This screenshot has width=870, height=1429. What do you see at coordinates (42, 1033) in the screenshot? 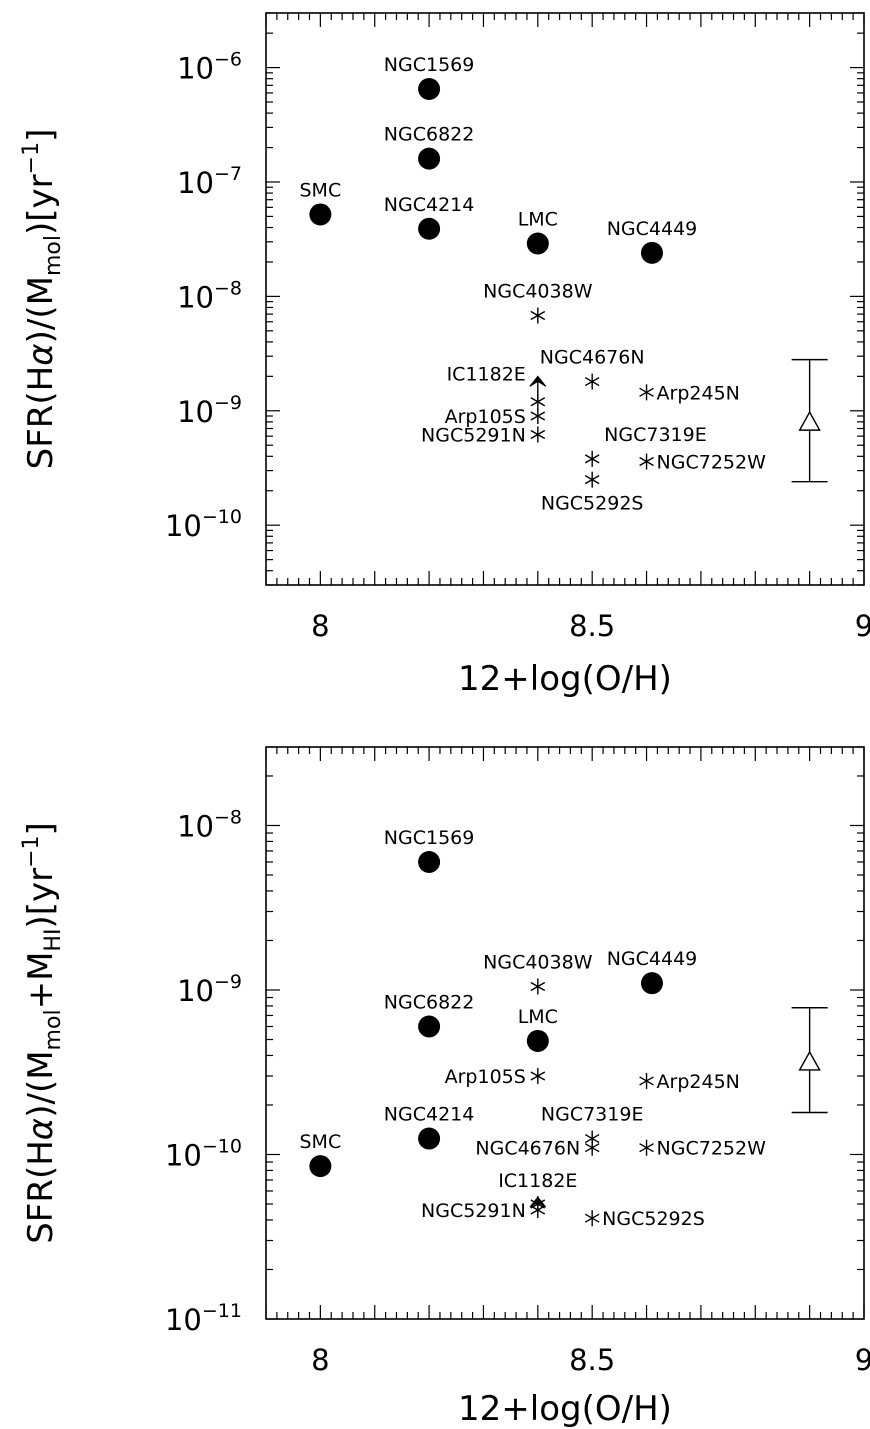
I see `y-axis-label: SFR(Hα)/(Mmol+MHI)[yr−1]` at bounding box center [42, 1033].